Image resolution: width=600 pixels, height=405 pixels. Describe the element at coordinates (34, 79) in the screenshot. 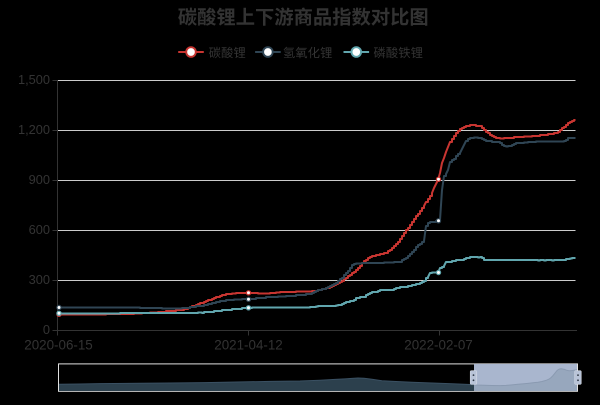

I see `svg-text: 1,500` at that location.